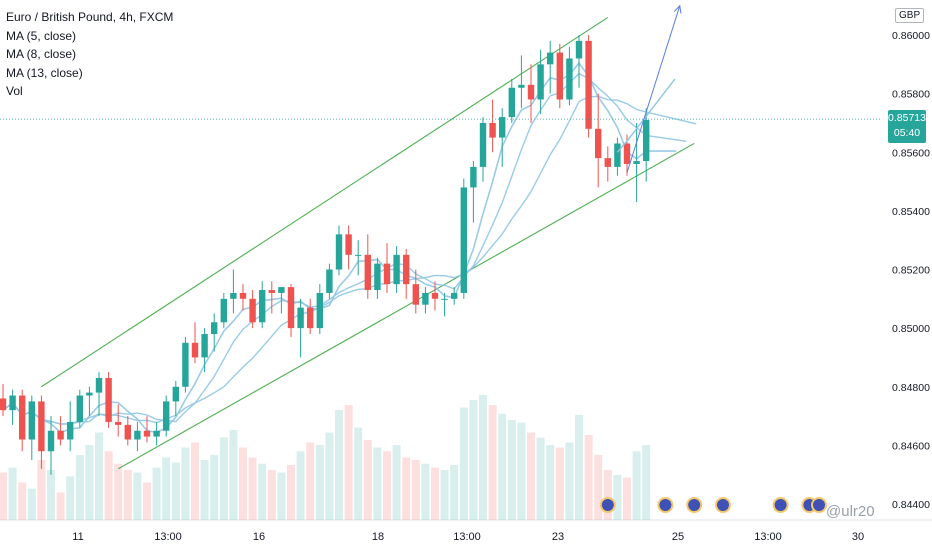  Describe the element at coordinates (911, 329) in the screenshot. I see `y-tick-label: 0.85000` at that location.